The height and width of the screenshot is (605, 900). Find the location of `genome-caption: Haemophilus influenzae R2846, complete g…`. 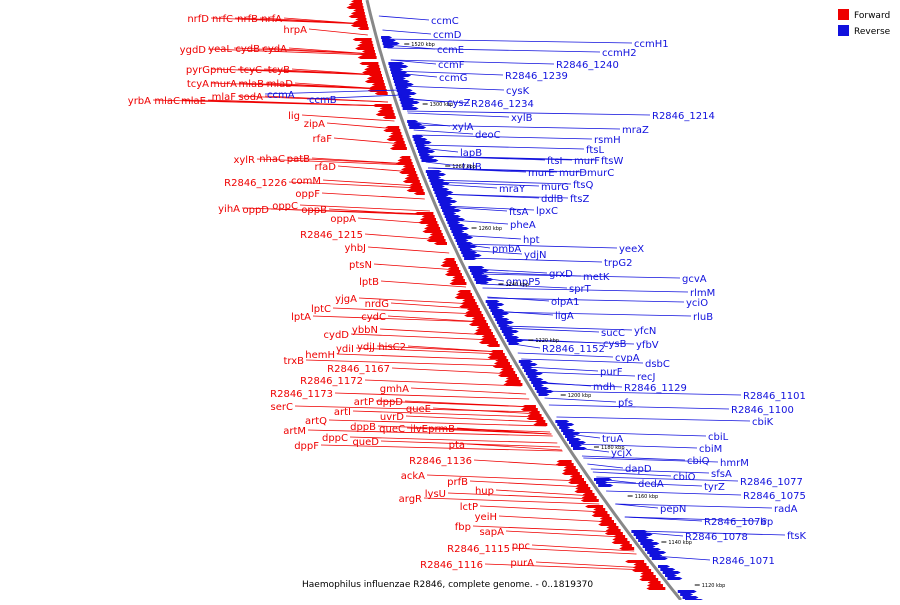

genome-caption: Haemophilus influenzae R2846, complete g… is located at coordinates (447, 585).